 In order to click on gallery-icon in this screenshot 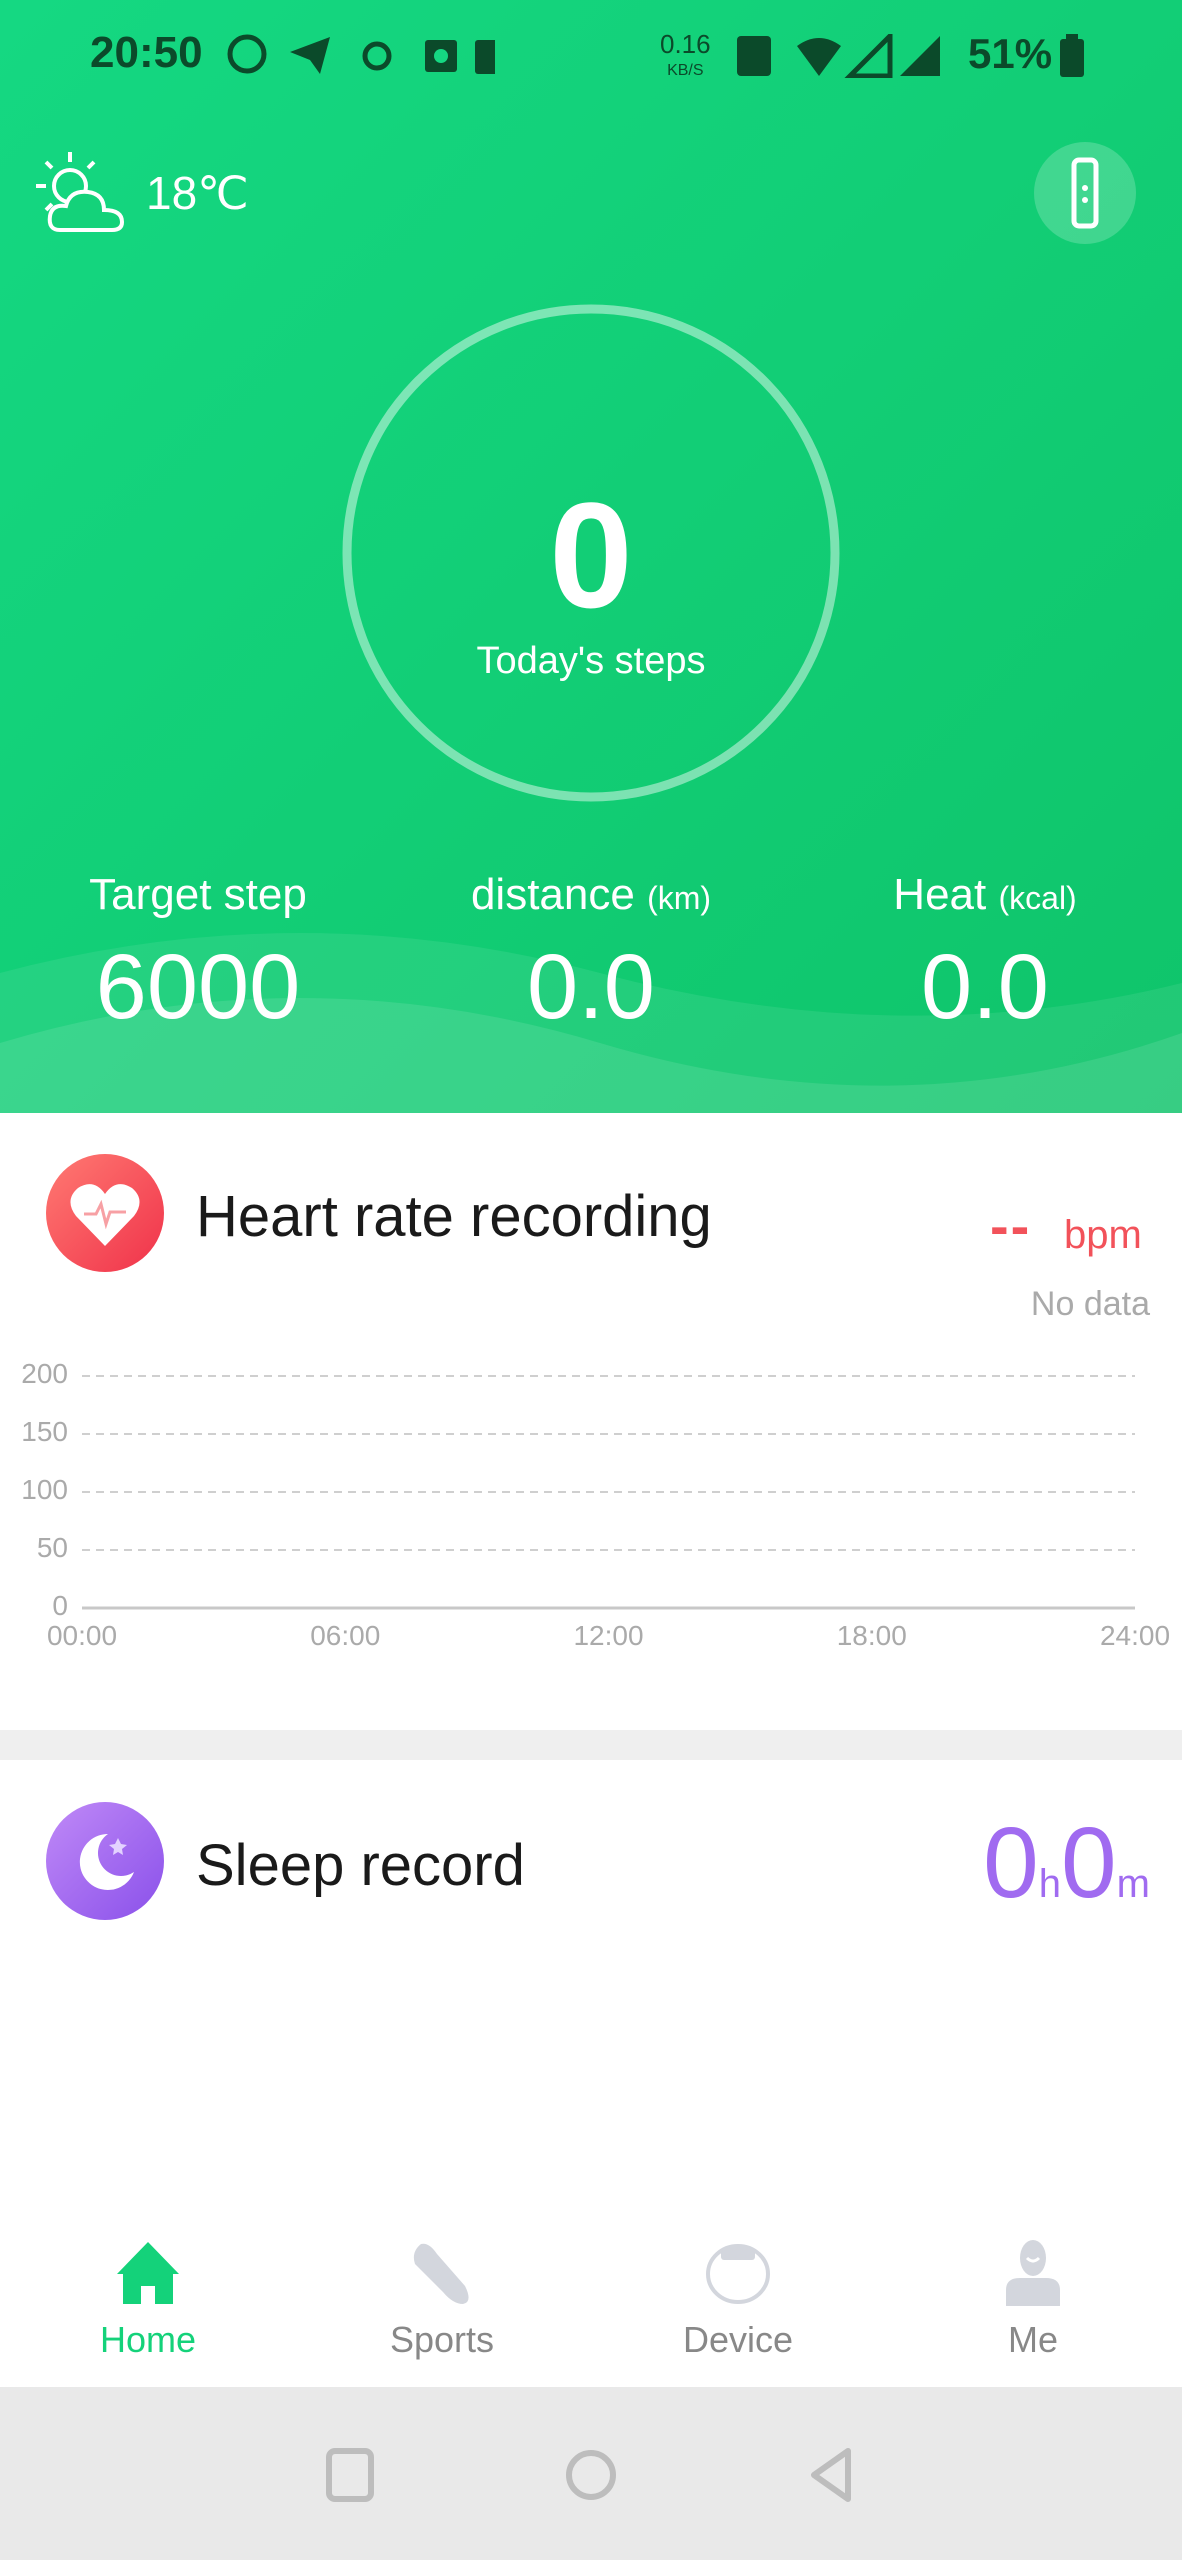, I will do `click(485, 57)`.